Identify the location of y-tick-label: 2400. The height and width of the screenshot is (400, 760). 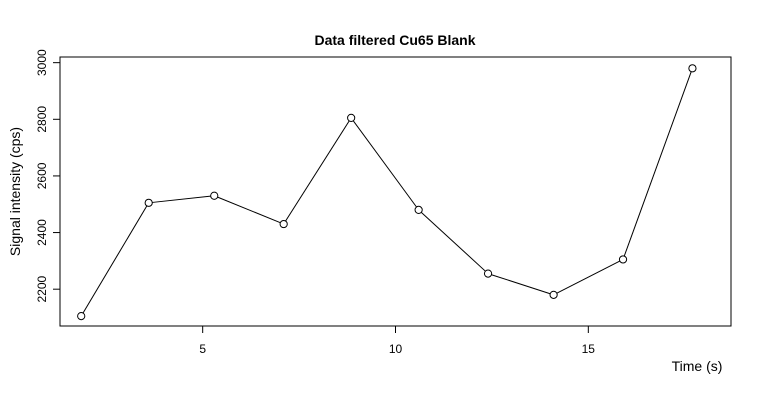
(42, 232).